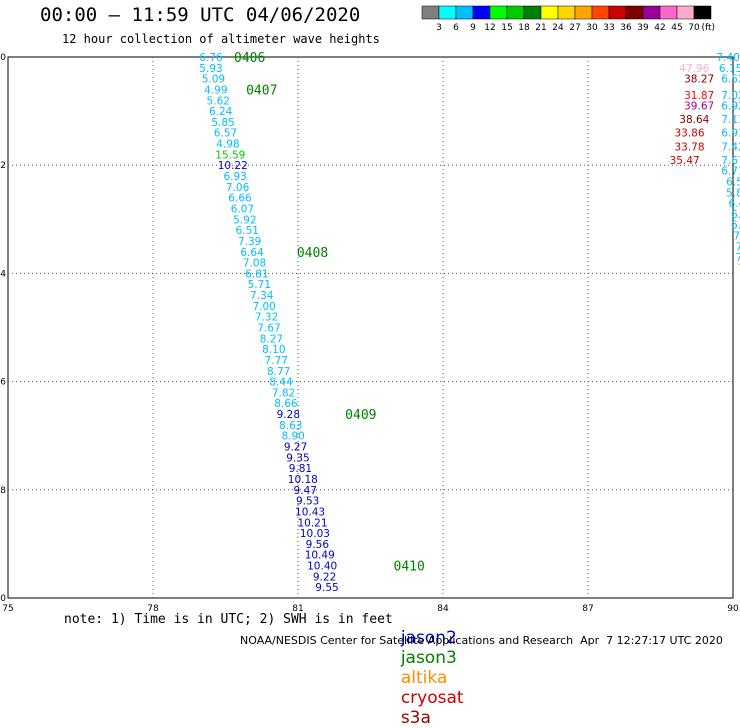 The image size is (740, 728). I want to click on swh-point-edge: 6.91, so click(730, 134).